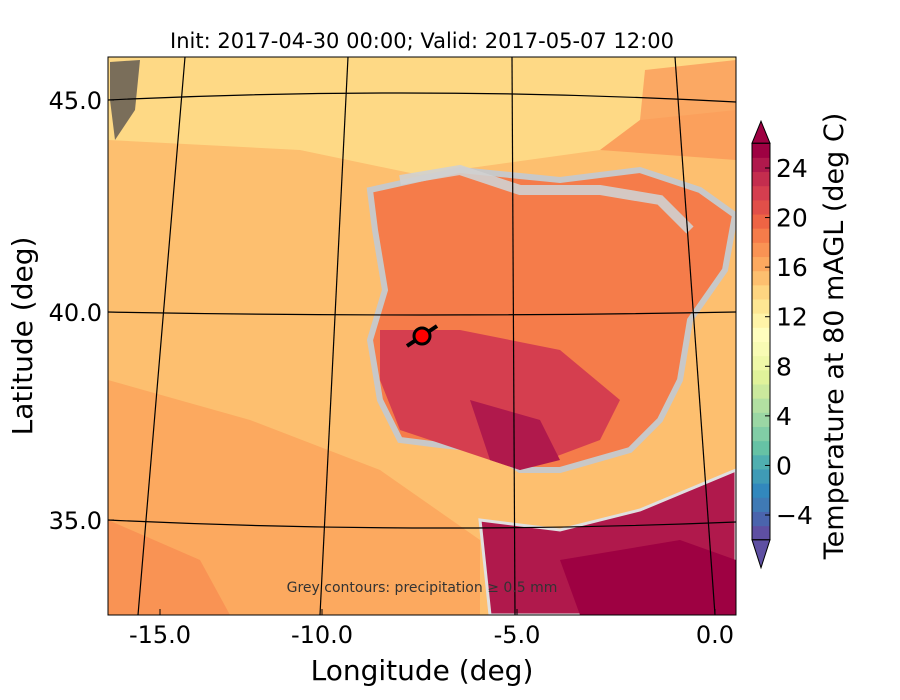 The image size is (900, 700). What do you see at coordinates (792, 168) in the screenshot?
I see `colorbar-tick-label: 24` at bounding box center [792, 168].